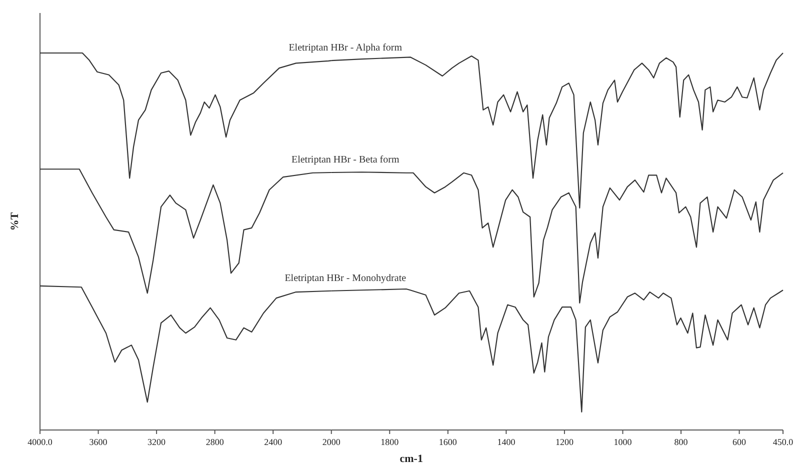 The image size is (809, 467). I want to click on x-tick-label: 1400, so click(506, 442).